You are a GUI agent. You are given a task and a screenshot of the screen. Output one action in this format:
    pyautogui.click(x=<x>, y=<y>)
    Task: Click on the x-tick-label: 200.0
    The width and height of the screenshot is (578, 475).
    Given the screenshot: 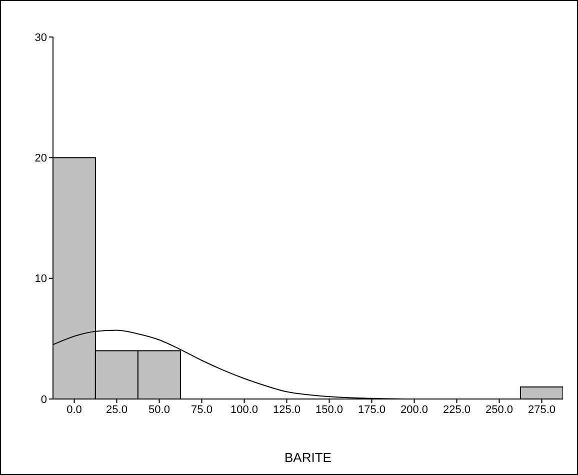 What is the action you would take?
    pyautogui.click(x=414, y=410)
    